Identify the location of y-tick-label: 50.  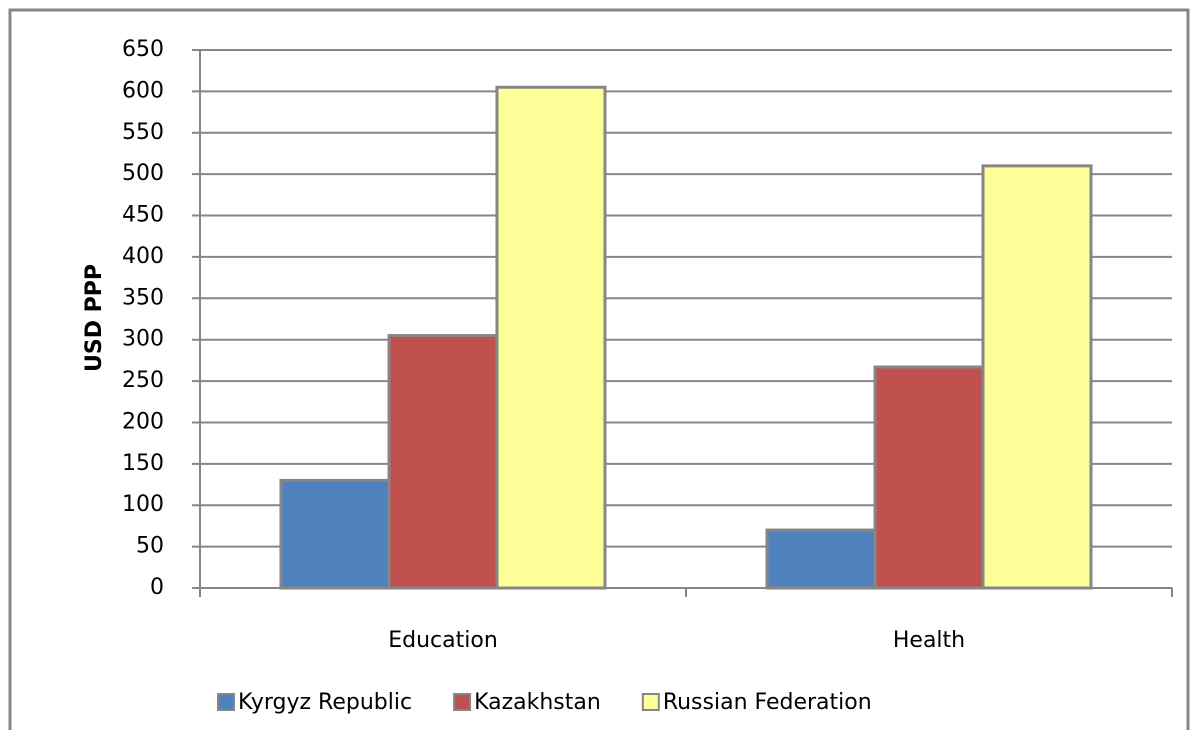
(150, 546).